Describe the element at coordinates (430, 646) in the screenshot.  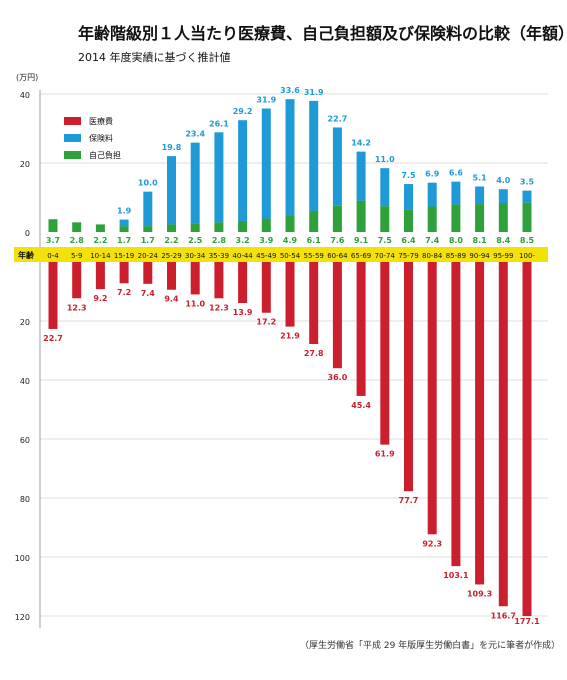
I see `source-note: （厚生労働省「平成 29 年版厚生労働白書」を元に筆者が作成）` at that location.